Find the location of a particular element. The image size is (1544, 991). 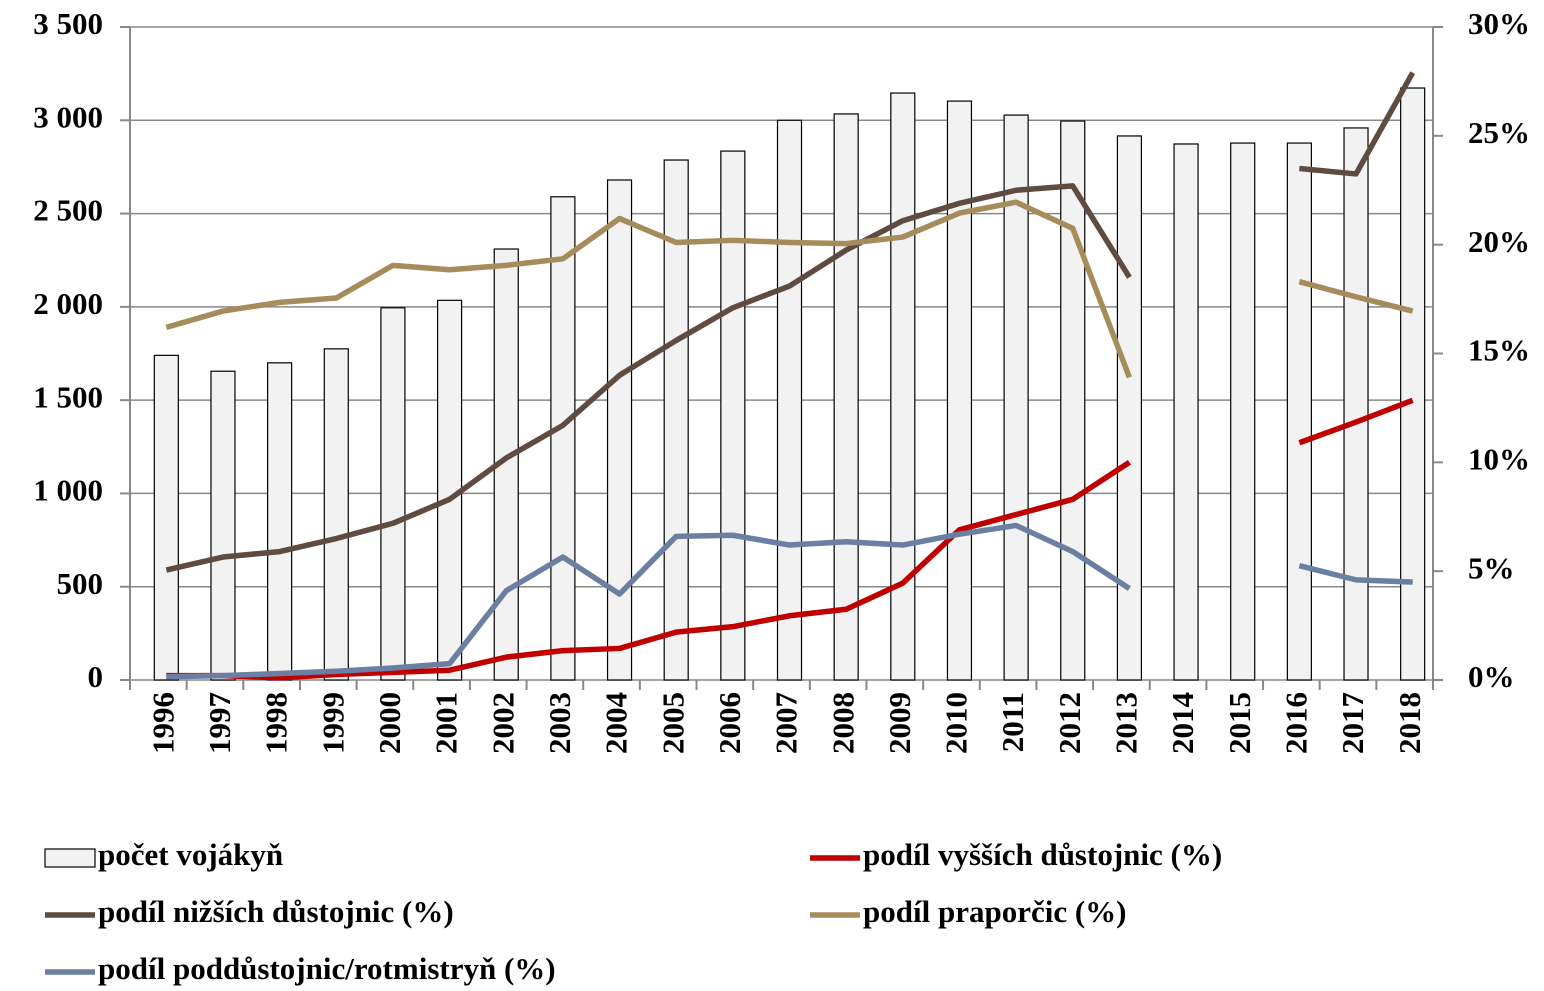

y2-tick-label: 15% is located at coordinates (1499, 350).